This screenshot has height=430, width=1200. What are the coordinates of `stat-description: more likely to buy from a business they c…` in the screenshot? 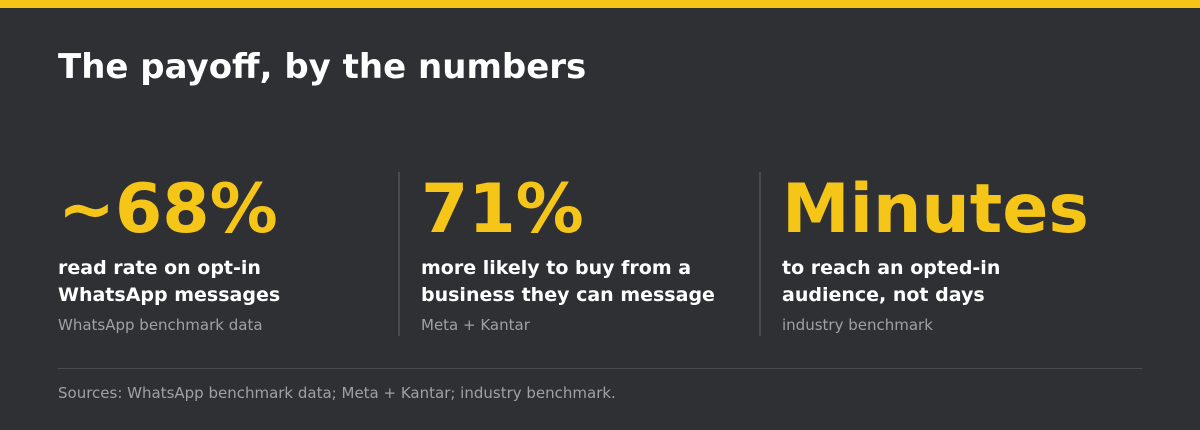 It's located at (590, 282).